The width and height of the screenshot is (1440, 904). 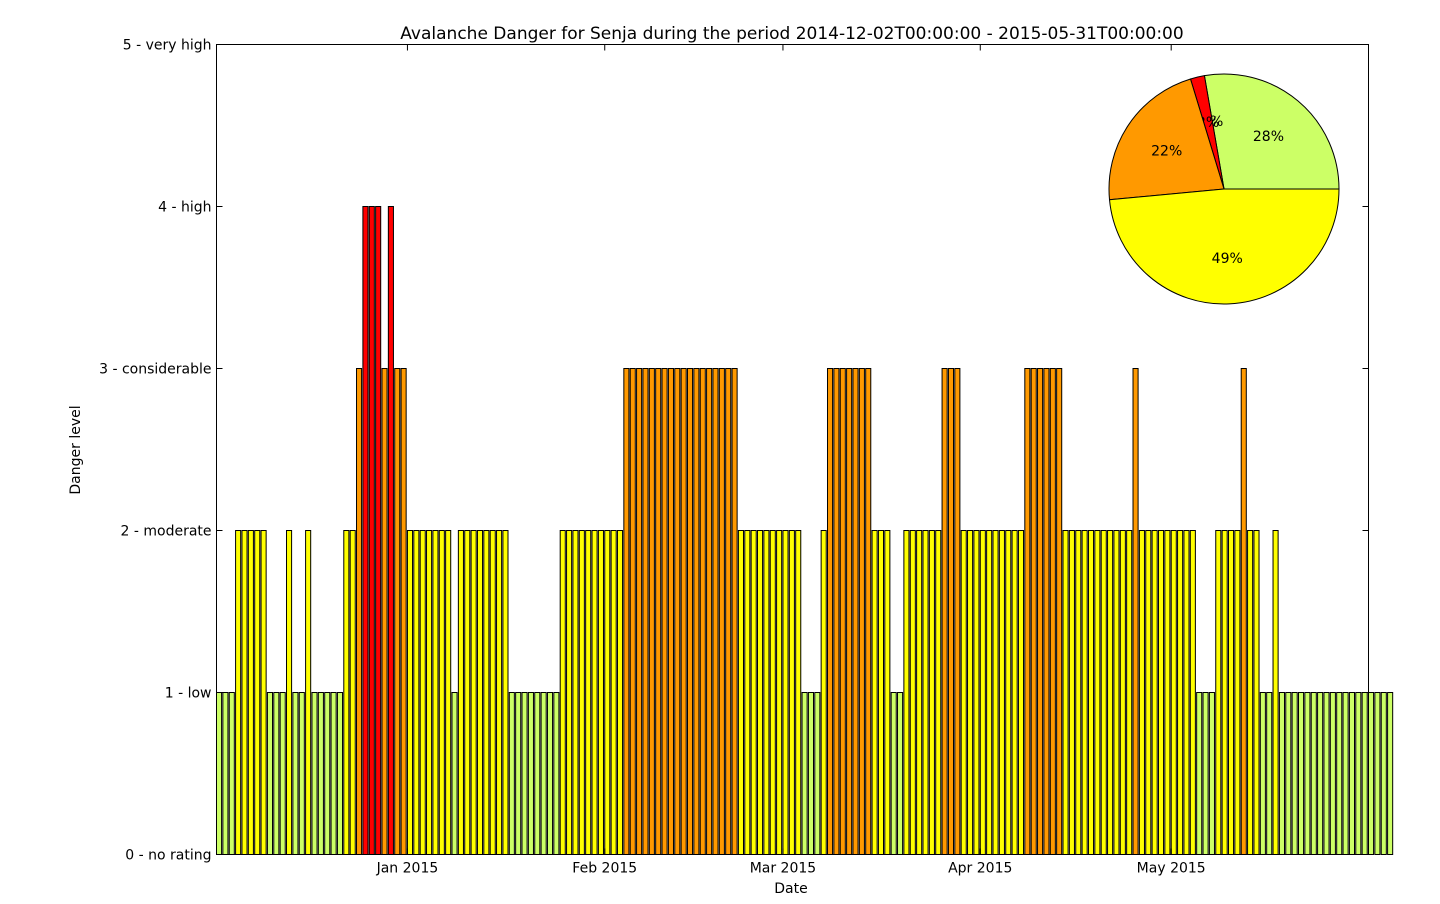 What do you see at coordinates (76, 449) in the screenshot?
I see `y-axis-label: Danger level` at bounding box center [76, 449].